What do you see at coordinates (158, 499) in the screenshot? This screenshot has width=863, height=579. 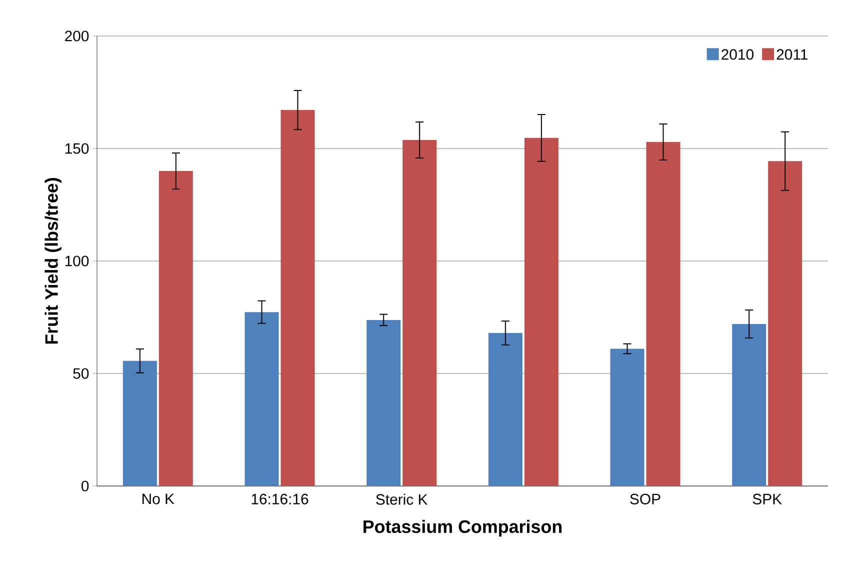 I see `x-tick-label: No K` at bounding box center [158, 499].